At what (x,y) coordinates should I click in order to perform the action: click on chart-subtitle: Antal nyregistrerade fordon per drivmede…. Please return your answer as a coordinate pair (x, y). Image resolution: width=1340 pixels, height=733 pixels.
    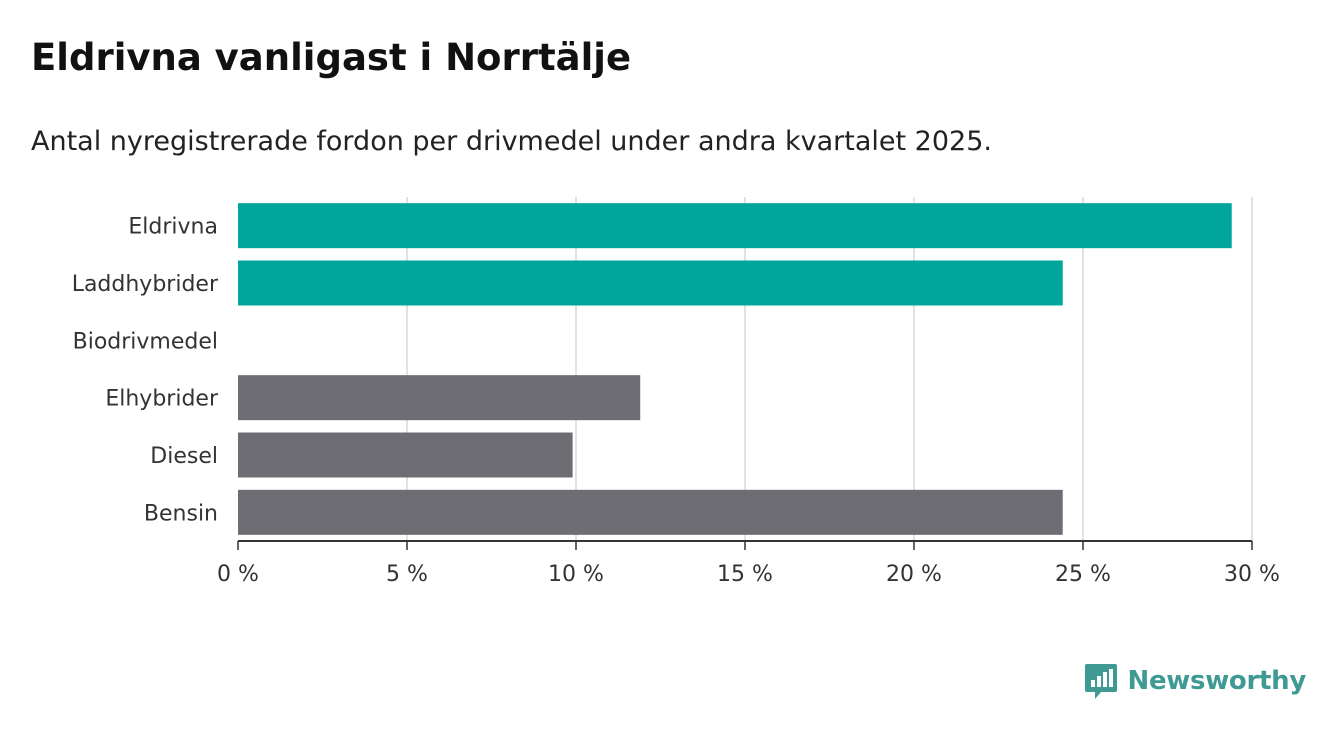
    Looking at the image, I should click on (511, 141).